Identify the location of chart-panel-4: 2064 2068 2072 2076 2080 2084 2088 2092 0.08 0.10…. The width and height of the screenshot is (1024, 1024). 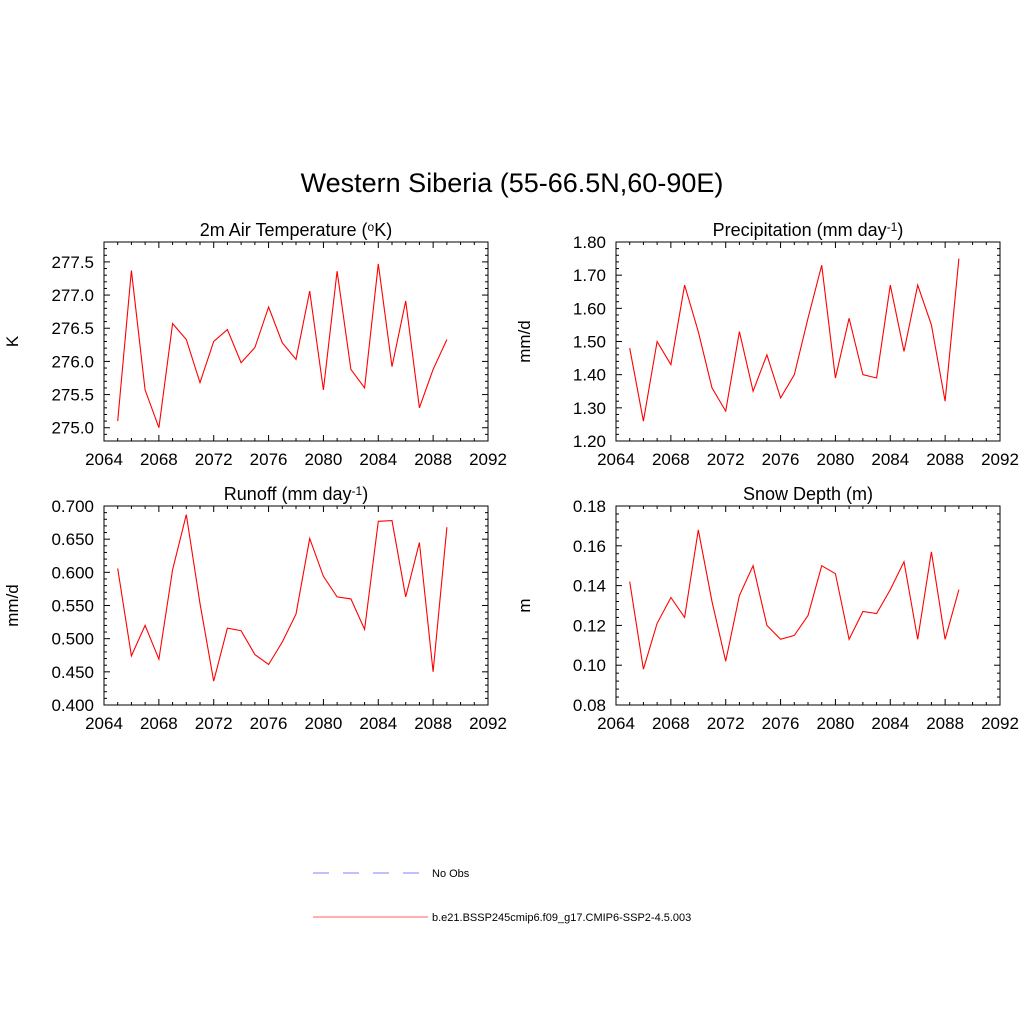
(767, 608).